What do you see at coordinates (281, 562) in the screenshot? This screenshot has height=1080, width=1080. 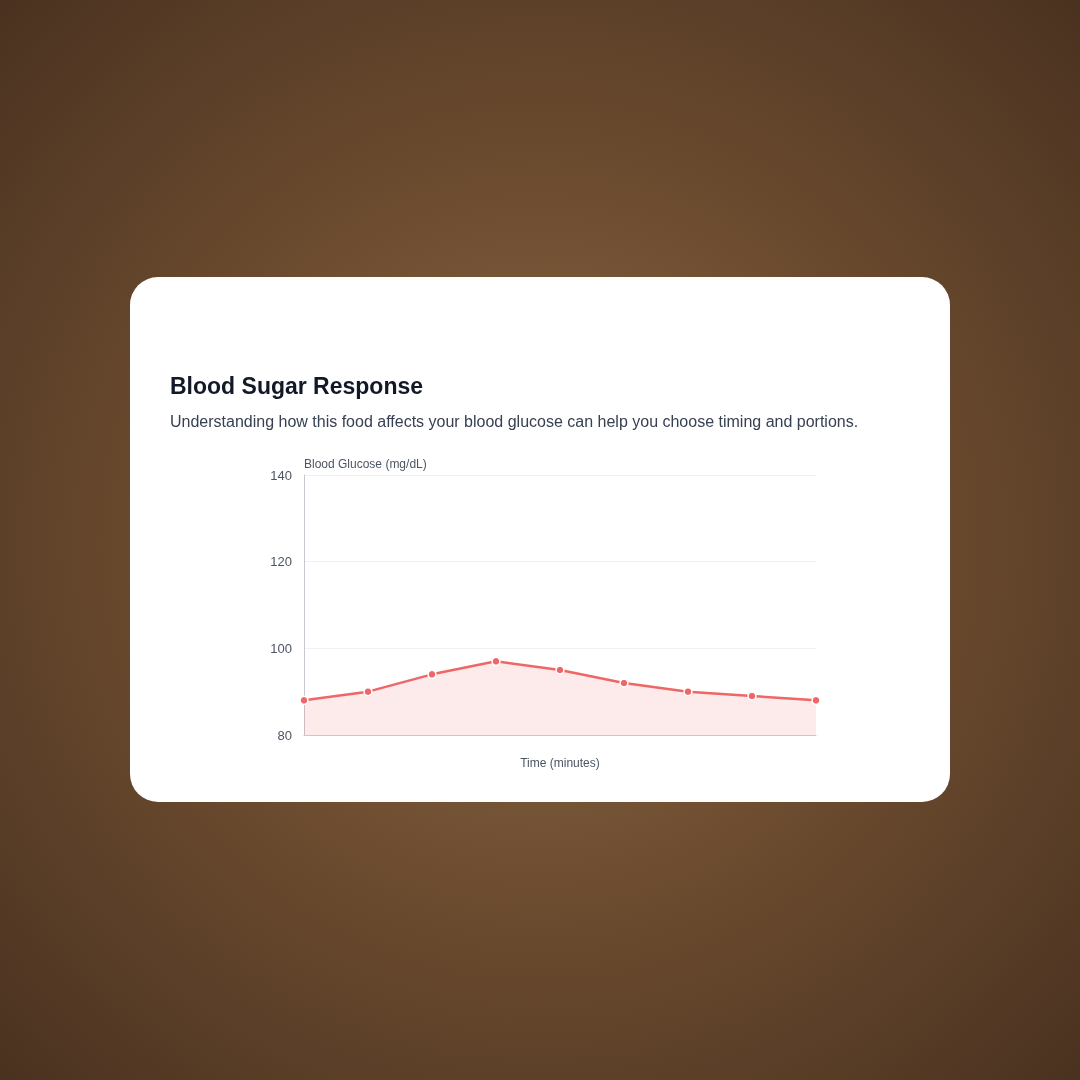 I see `y-tick-label: 120` at bounding box center [281, 562].